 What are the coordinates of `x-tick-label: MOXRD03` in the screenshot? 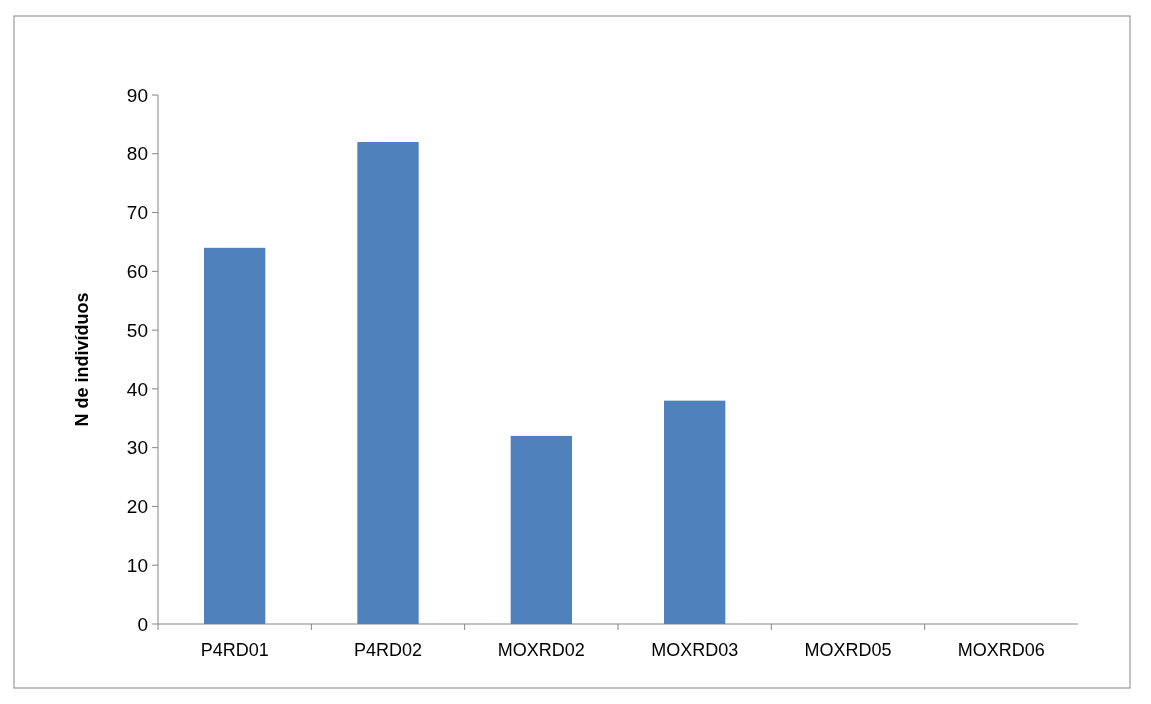 It's located at (695, 650).